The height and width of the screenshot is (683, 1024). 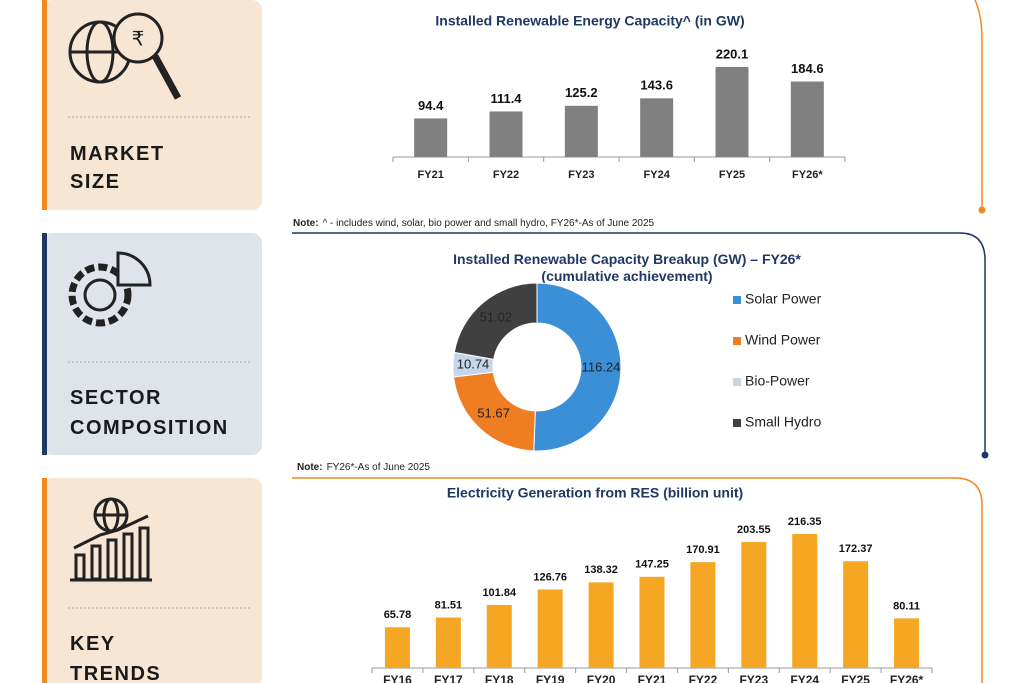 I want to click on x-tick-label: FY20, so click(x=601, y=678).